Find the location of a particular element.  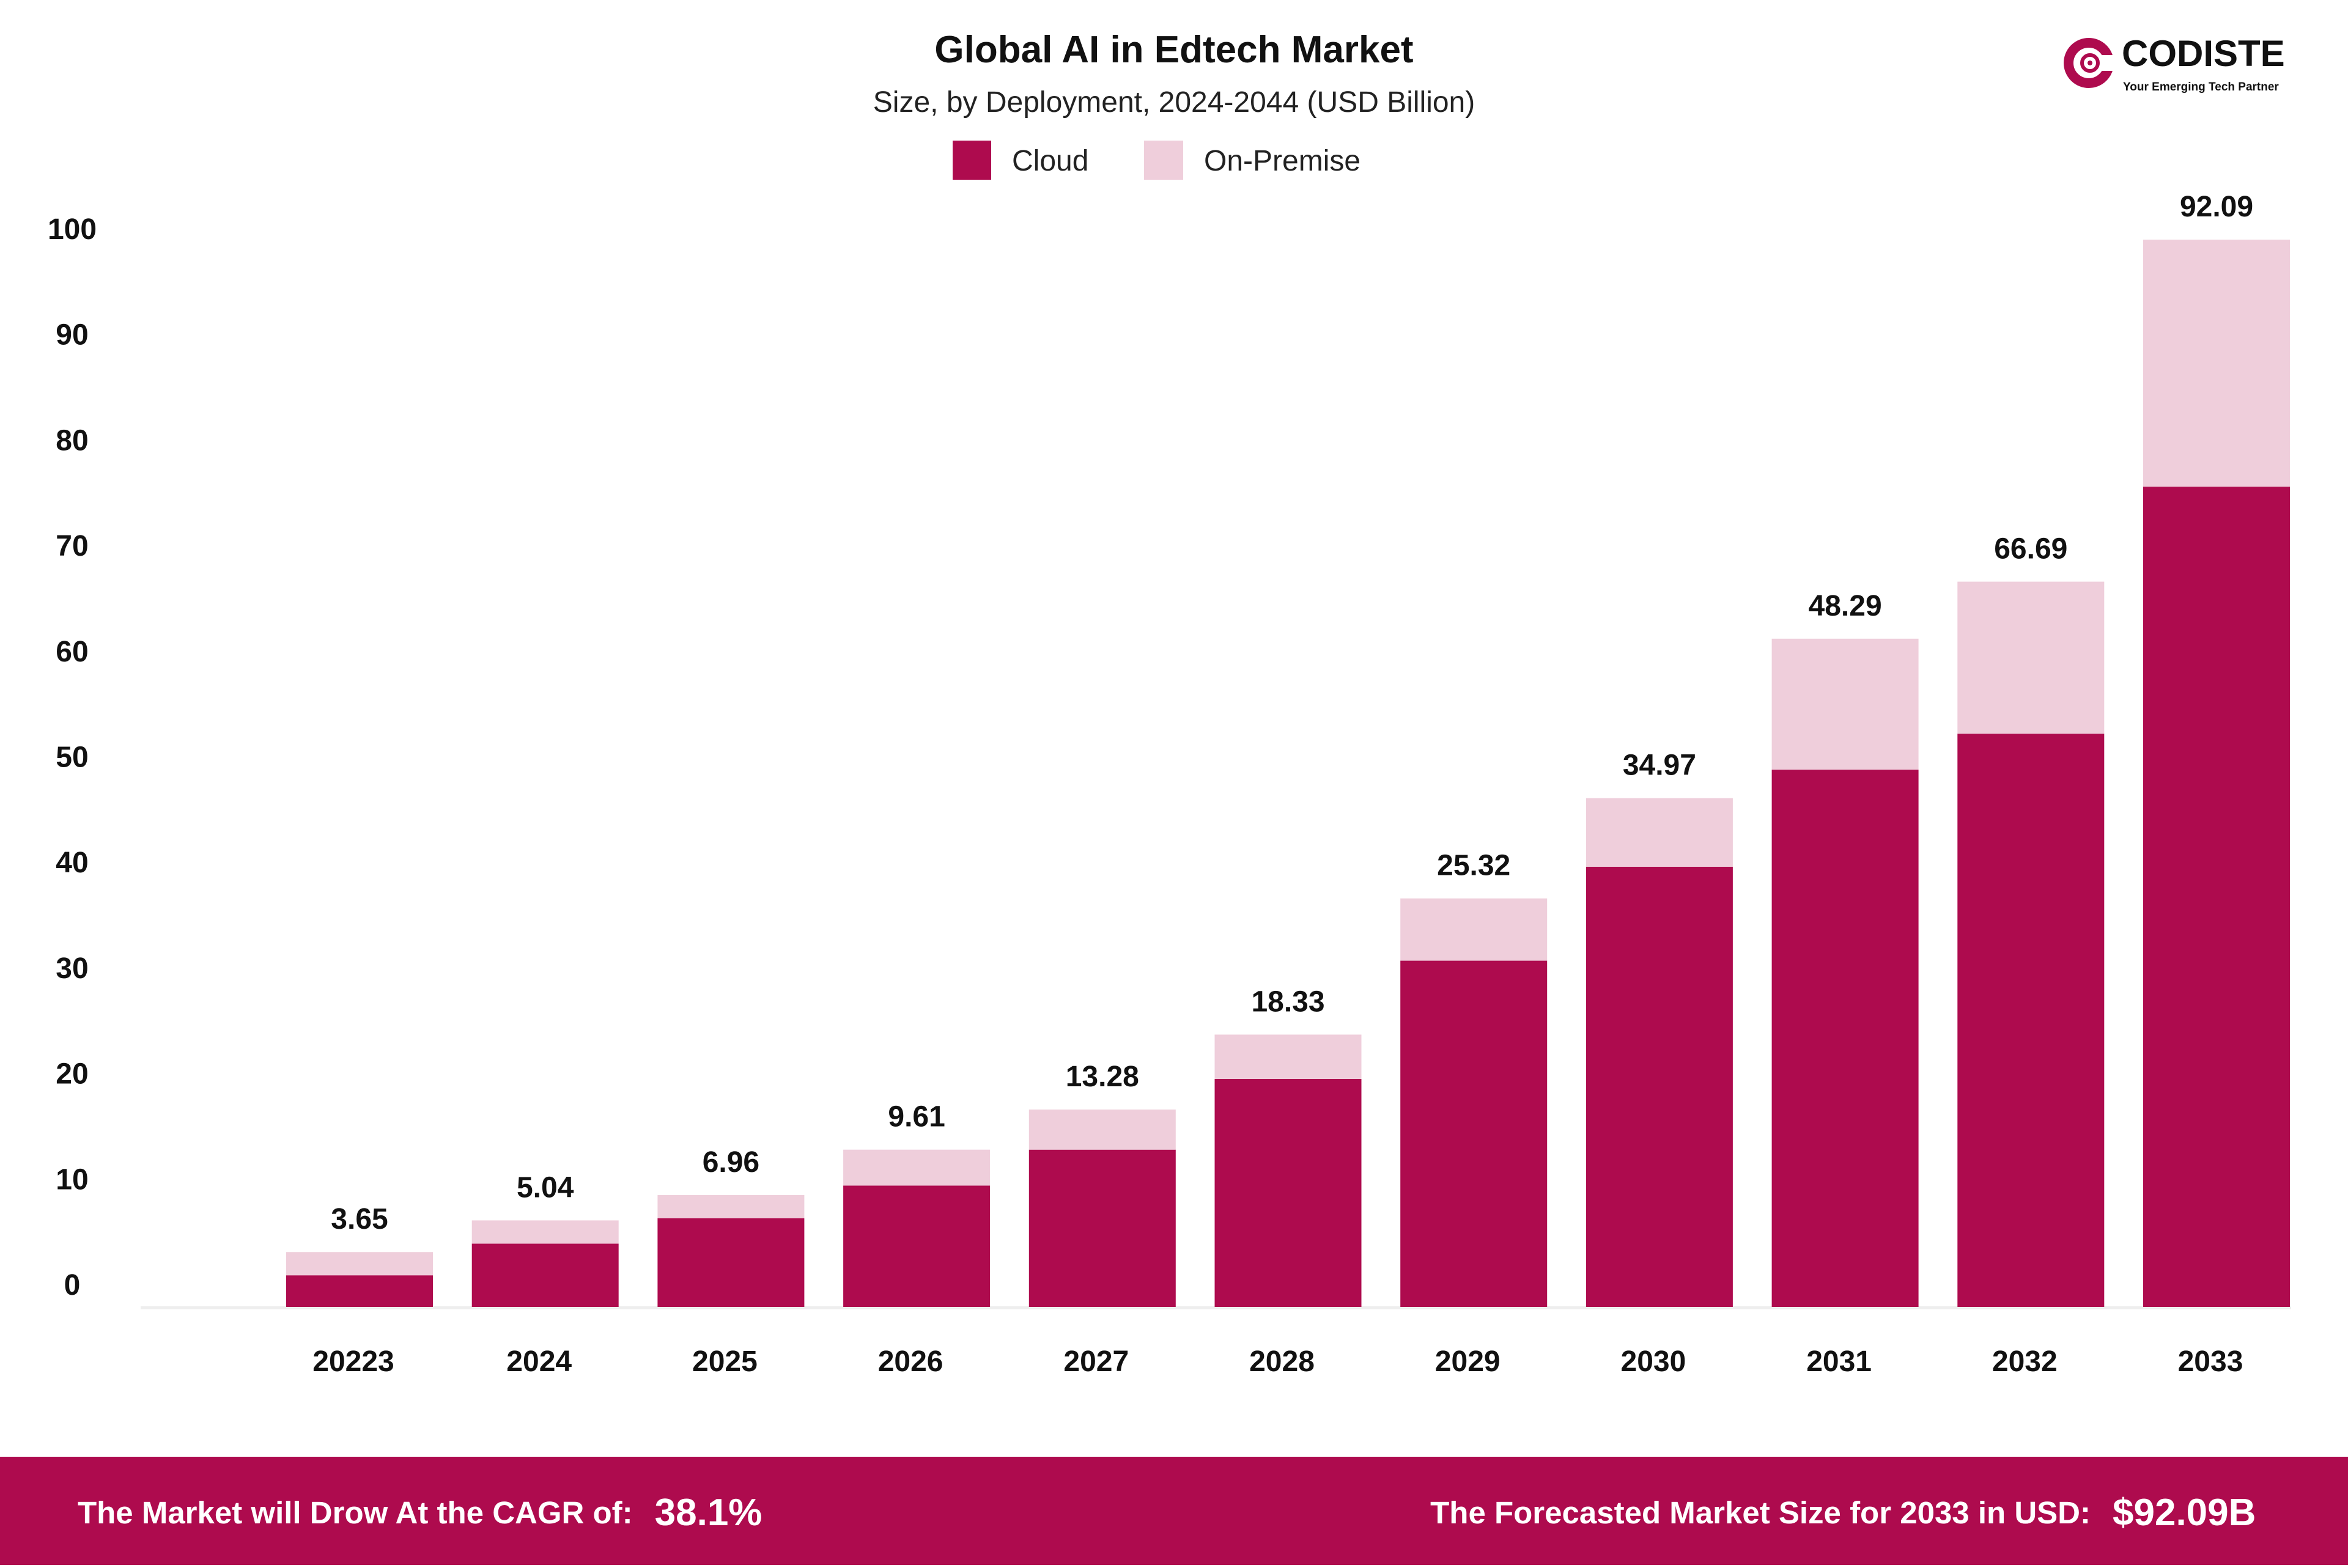

bar-group-20223: 3.65 is located at coordinates (359, 1255).